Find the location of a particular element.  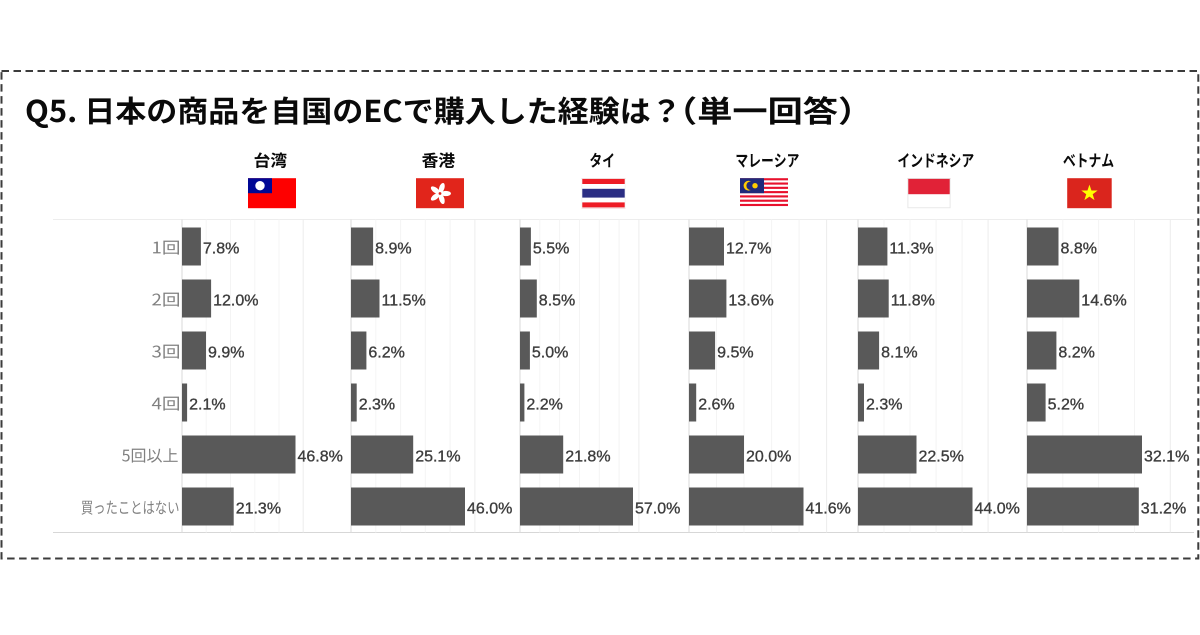

svg-text: 8.8% is located at coordinates (1079, 249).